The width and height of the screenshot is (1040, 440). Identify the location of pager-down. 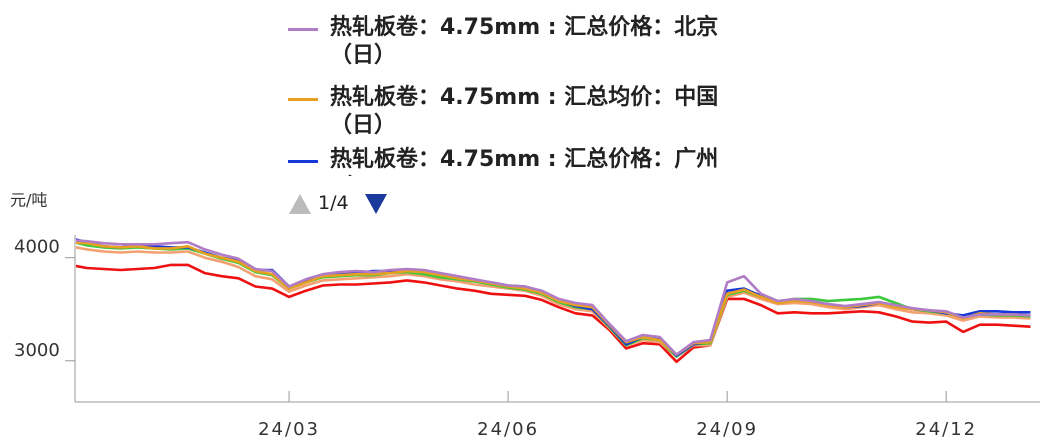
(376, 204).